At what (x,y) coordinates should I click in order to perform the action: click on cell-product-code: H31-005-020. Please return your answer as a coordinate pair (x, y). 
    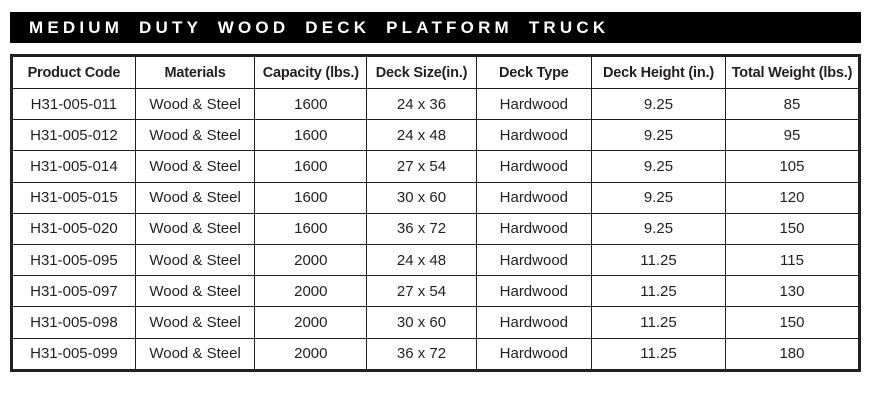
    Looking at the image, I should click on (73, 228).